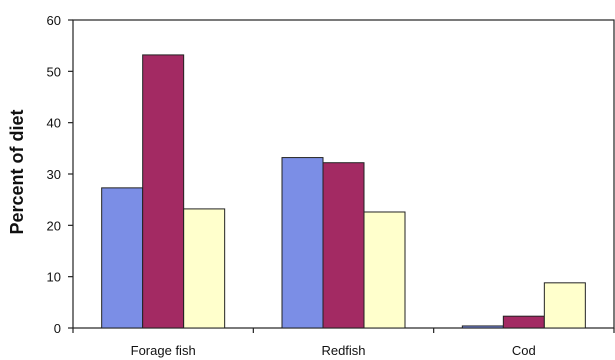 Image resolution: width=615 pixels, height=360 pixels. I want to click on y-axis-title: Percent of diet, so click(17, 171).